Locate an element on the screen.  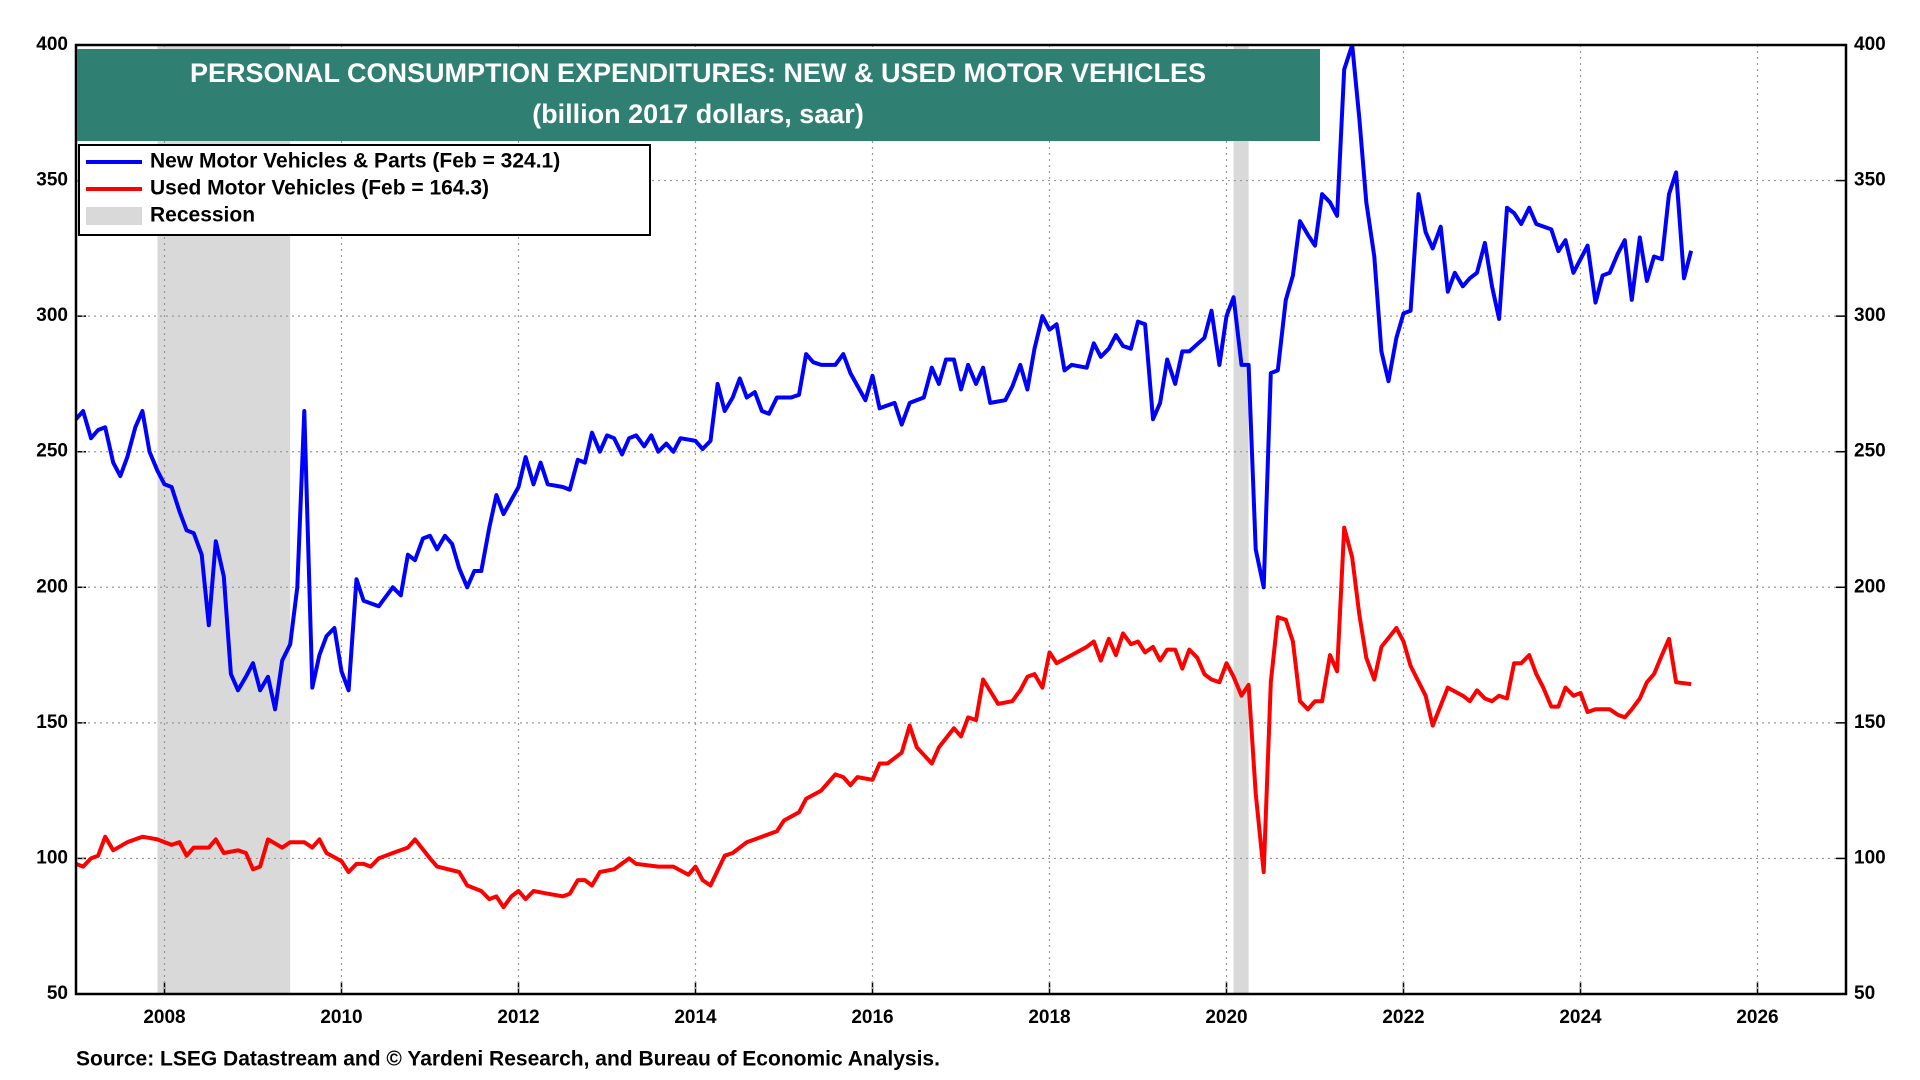
y2-tick-label: 300 is located at coordinates (1870, 315).